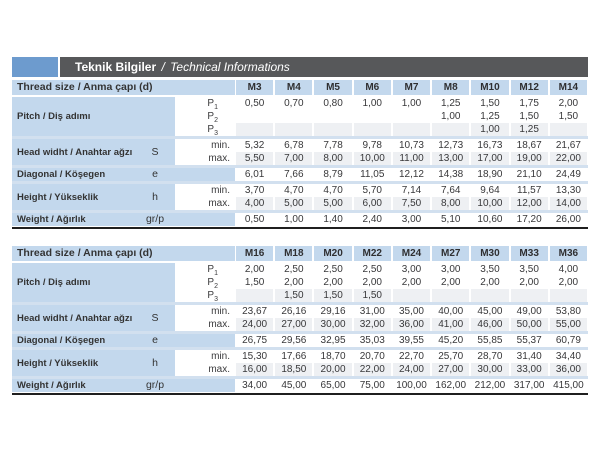 Image resolution: width=600 pixels, height=450 pixels. Describe the element at coordinates (205, 282) in the screenshot. I see `sub-label-cell: P2` at that location.